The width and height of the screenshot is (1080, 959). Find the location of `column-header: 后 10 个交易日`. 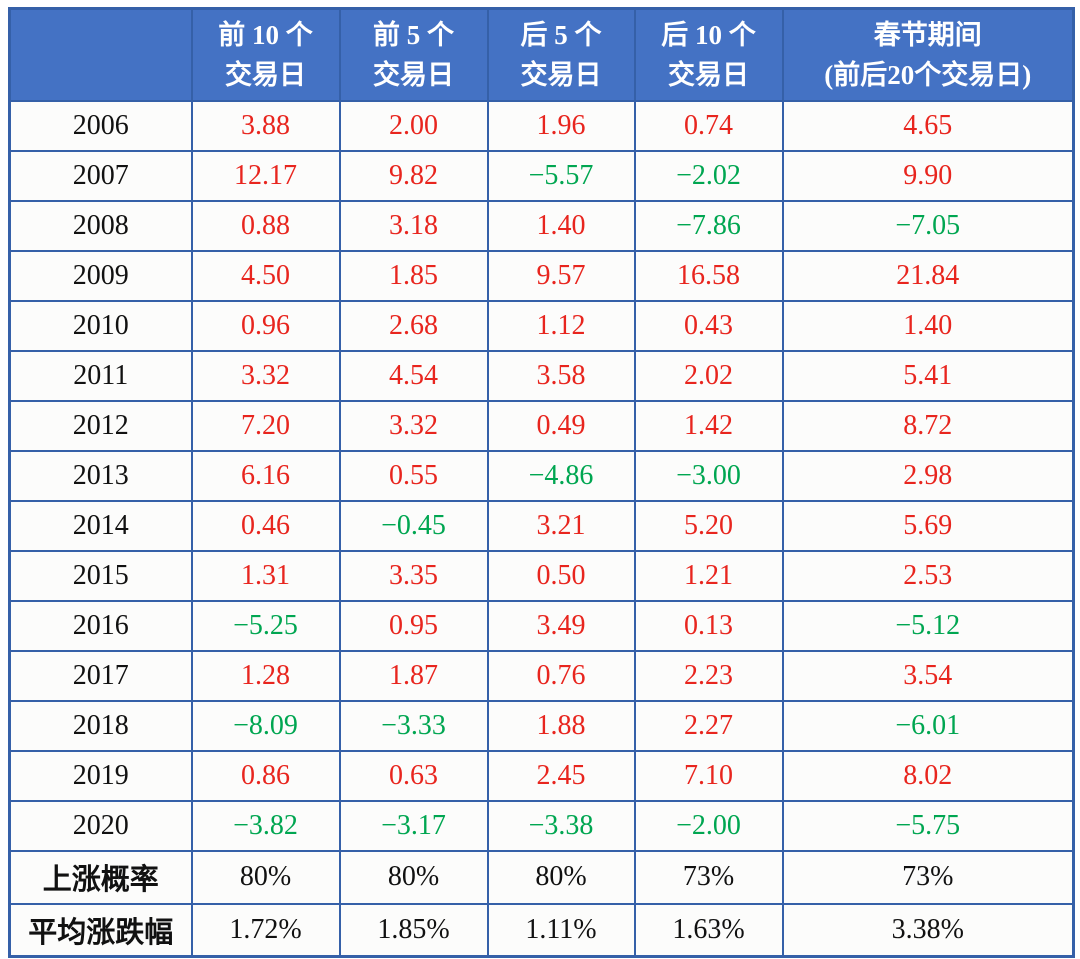

column-header: 后 10 个交易日 is located at coordinates (708, 54).